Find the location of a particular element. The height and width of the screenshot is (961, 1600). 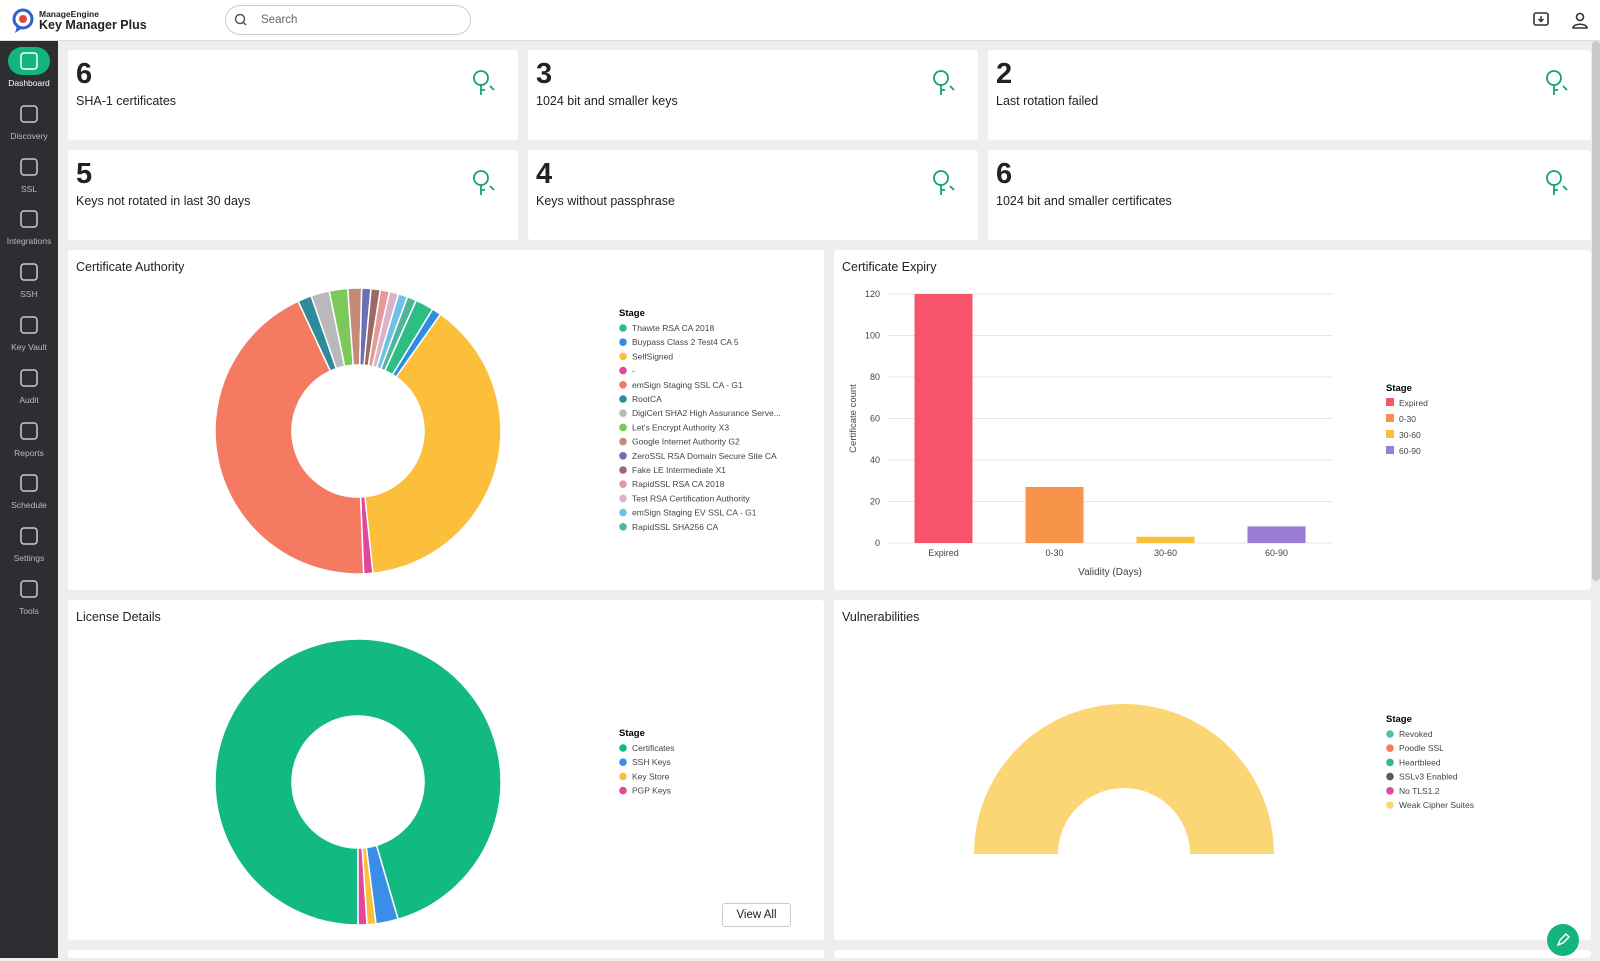

legend-label: Expired is located at coordinates (1413, 403).